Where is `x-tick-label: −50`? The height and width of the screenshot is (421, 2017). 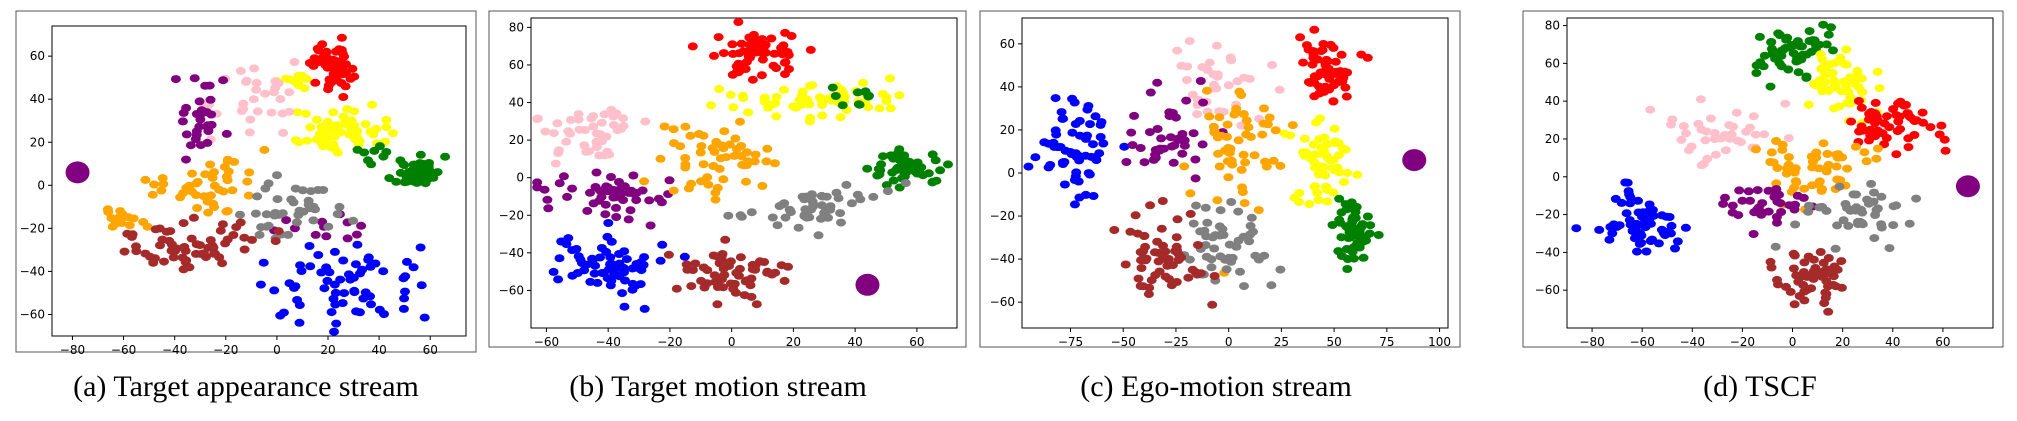 x-tick-label: −50 is located at coordinates (1123, 342).